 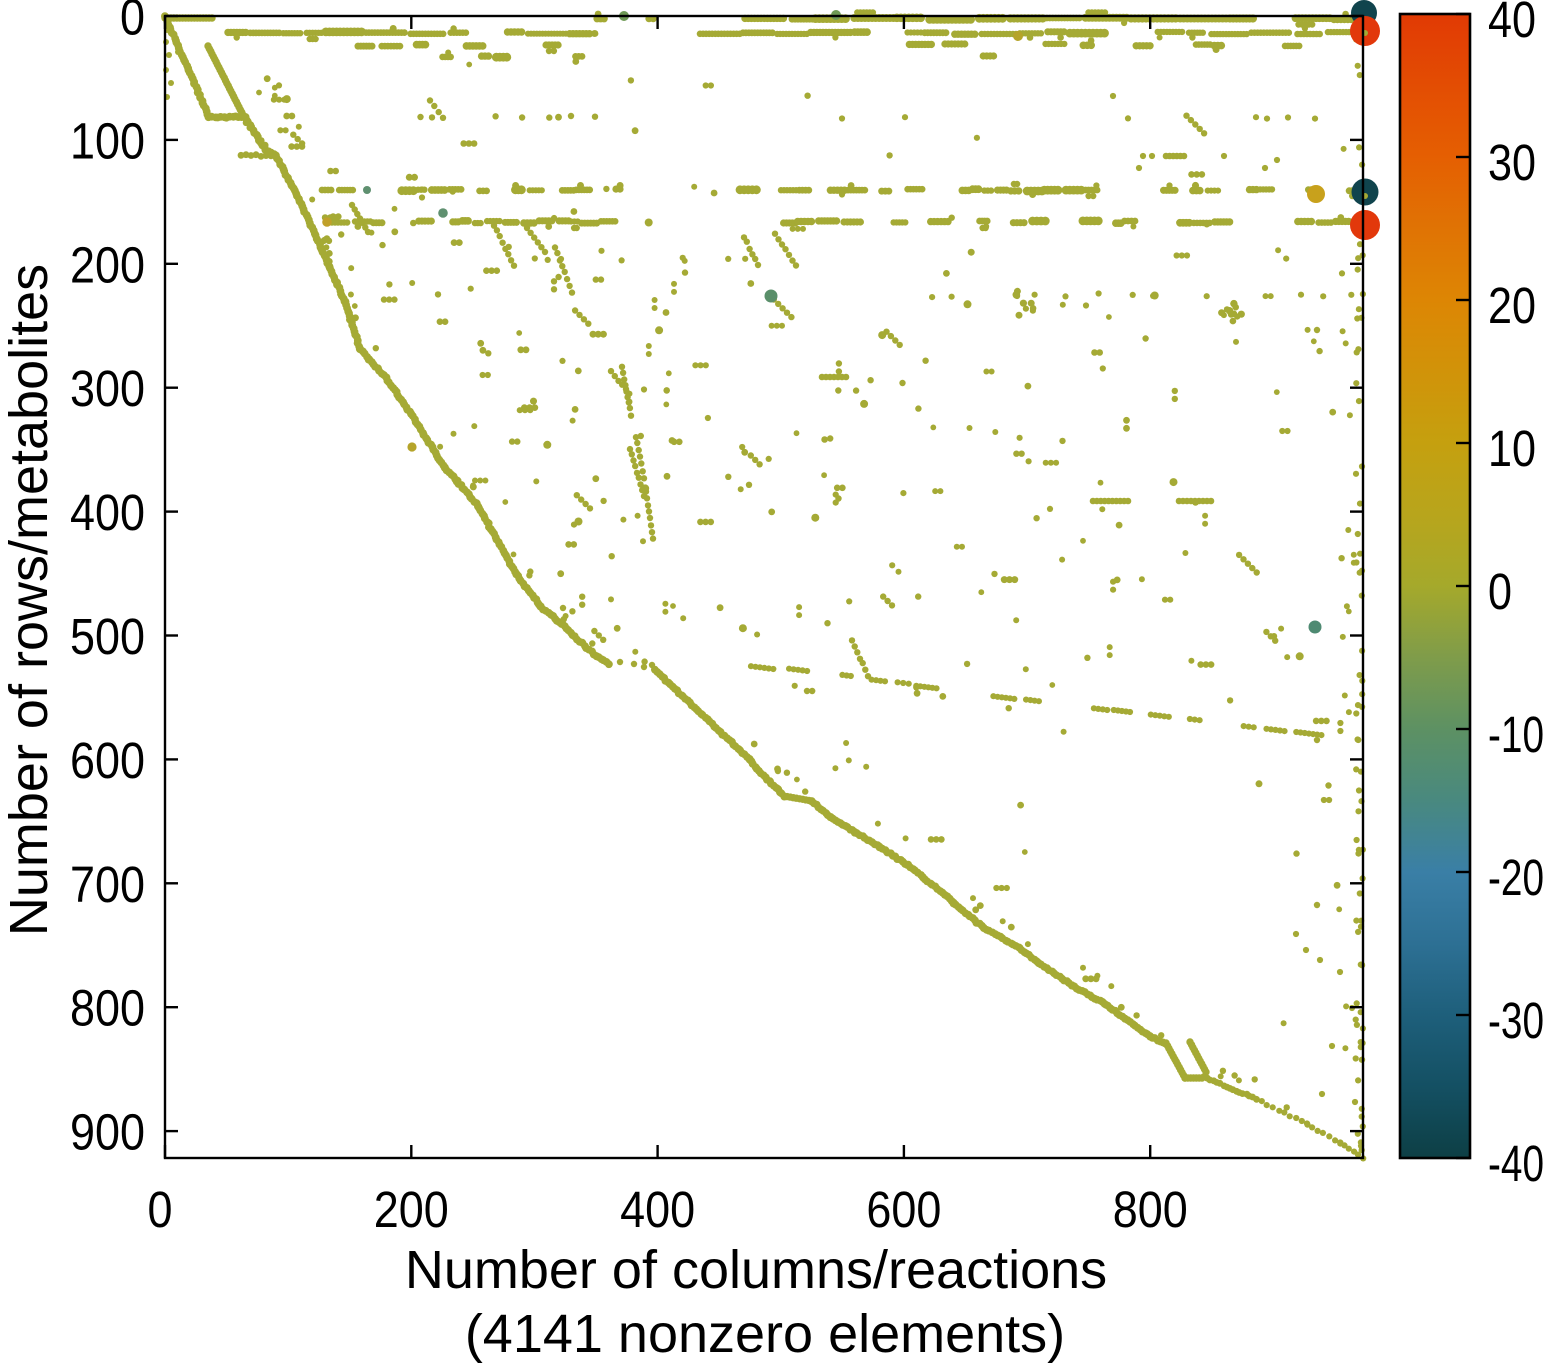 What do you see at coordinates (107, 140) in the screenshot?
I see `svg-text: 100` at bounding box center [107, 140].